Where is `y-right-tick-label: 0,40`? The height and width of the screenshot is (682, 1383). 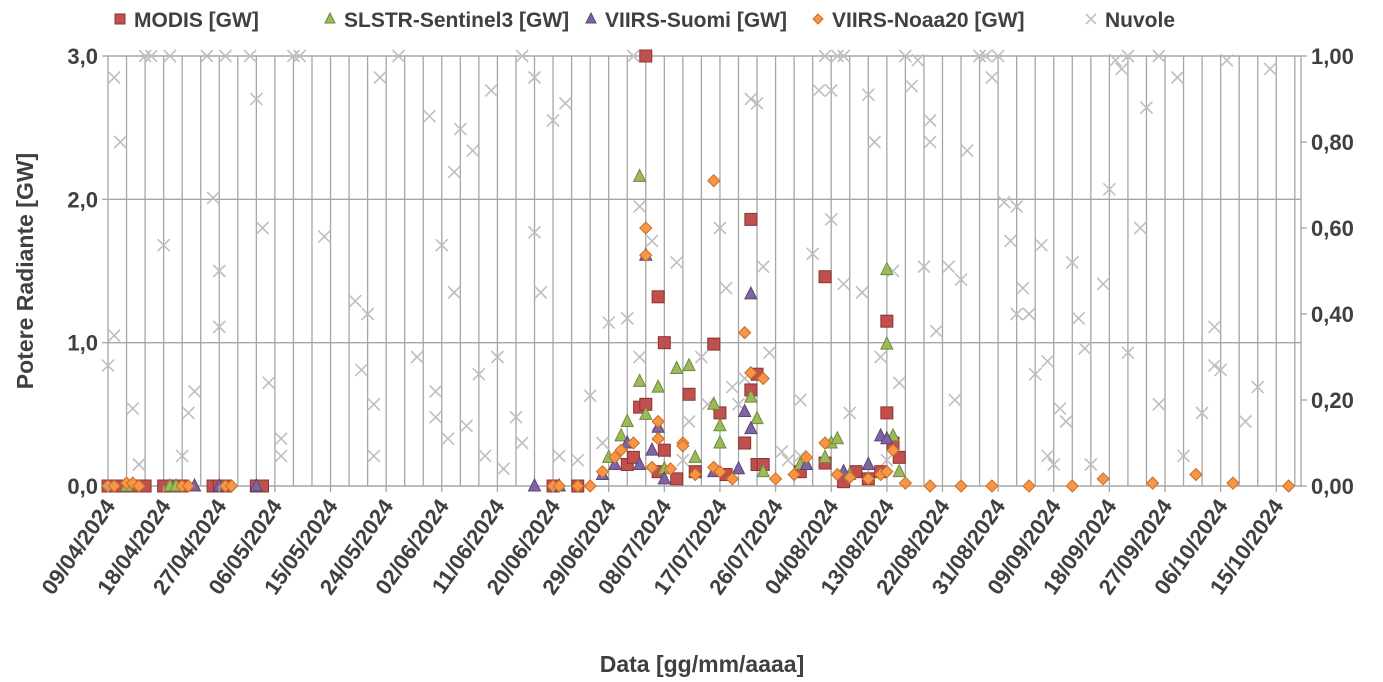 y-right-tick-label: 0,40 is located at coordinates (1332, 314).